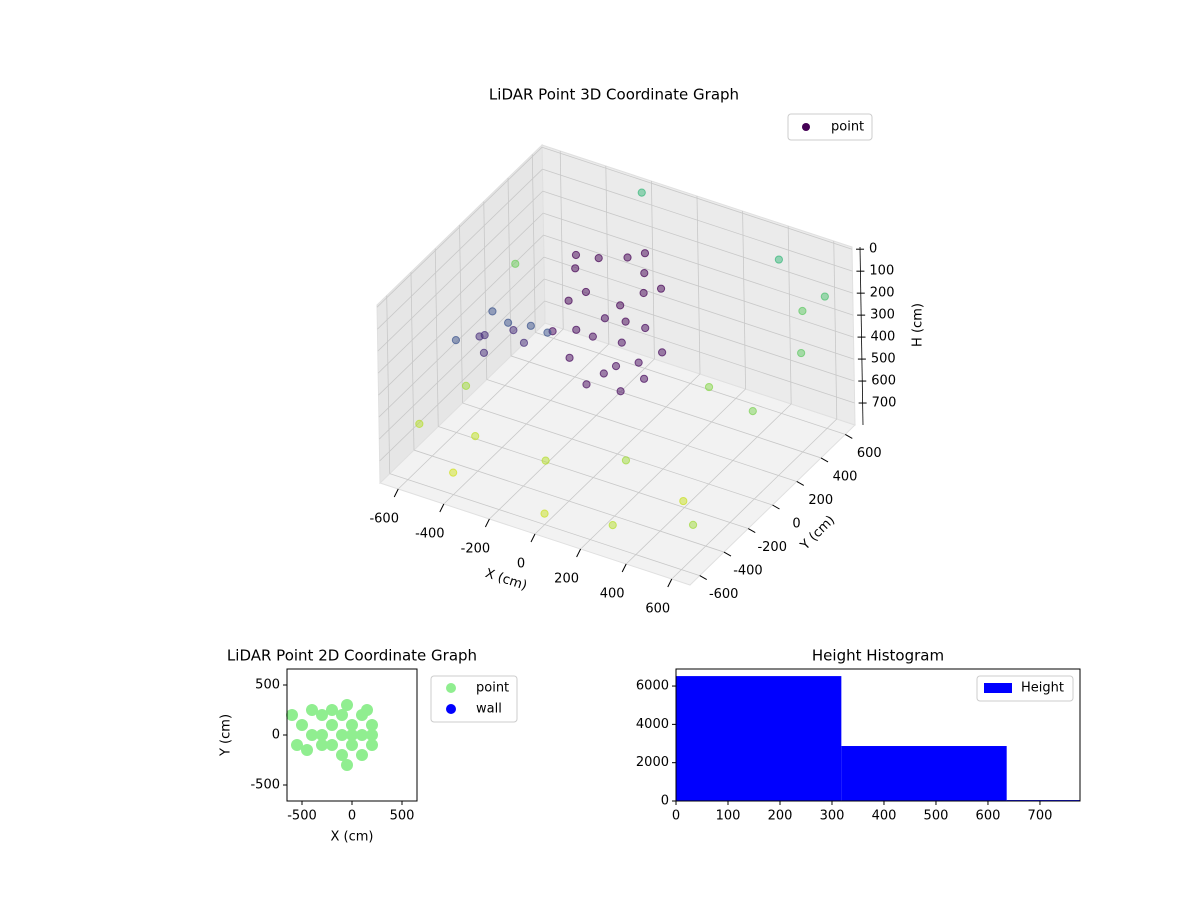 The width and height of the screenshot is (1200, 900). What do you see at coordinates (820, 500) in the screenshot?
I see `y-tick-label: 200` at bounding box center [820, 500].